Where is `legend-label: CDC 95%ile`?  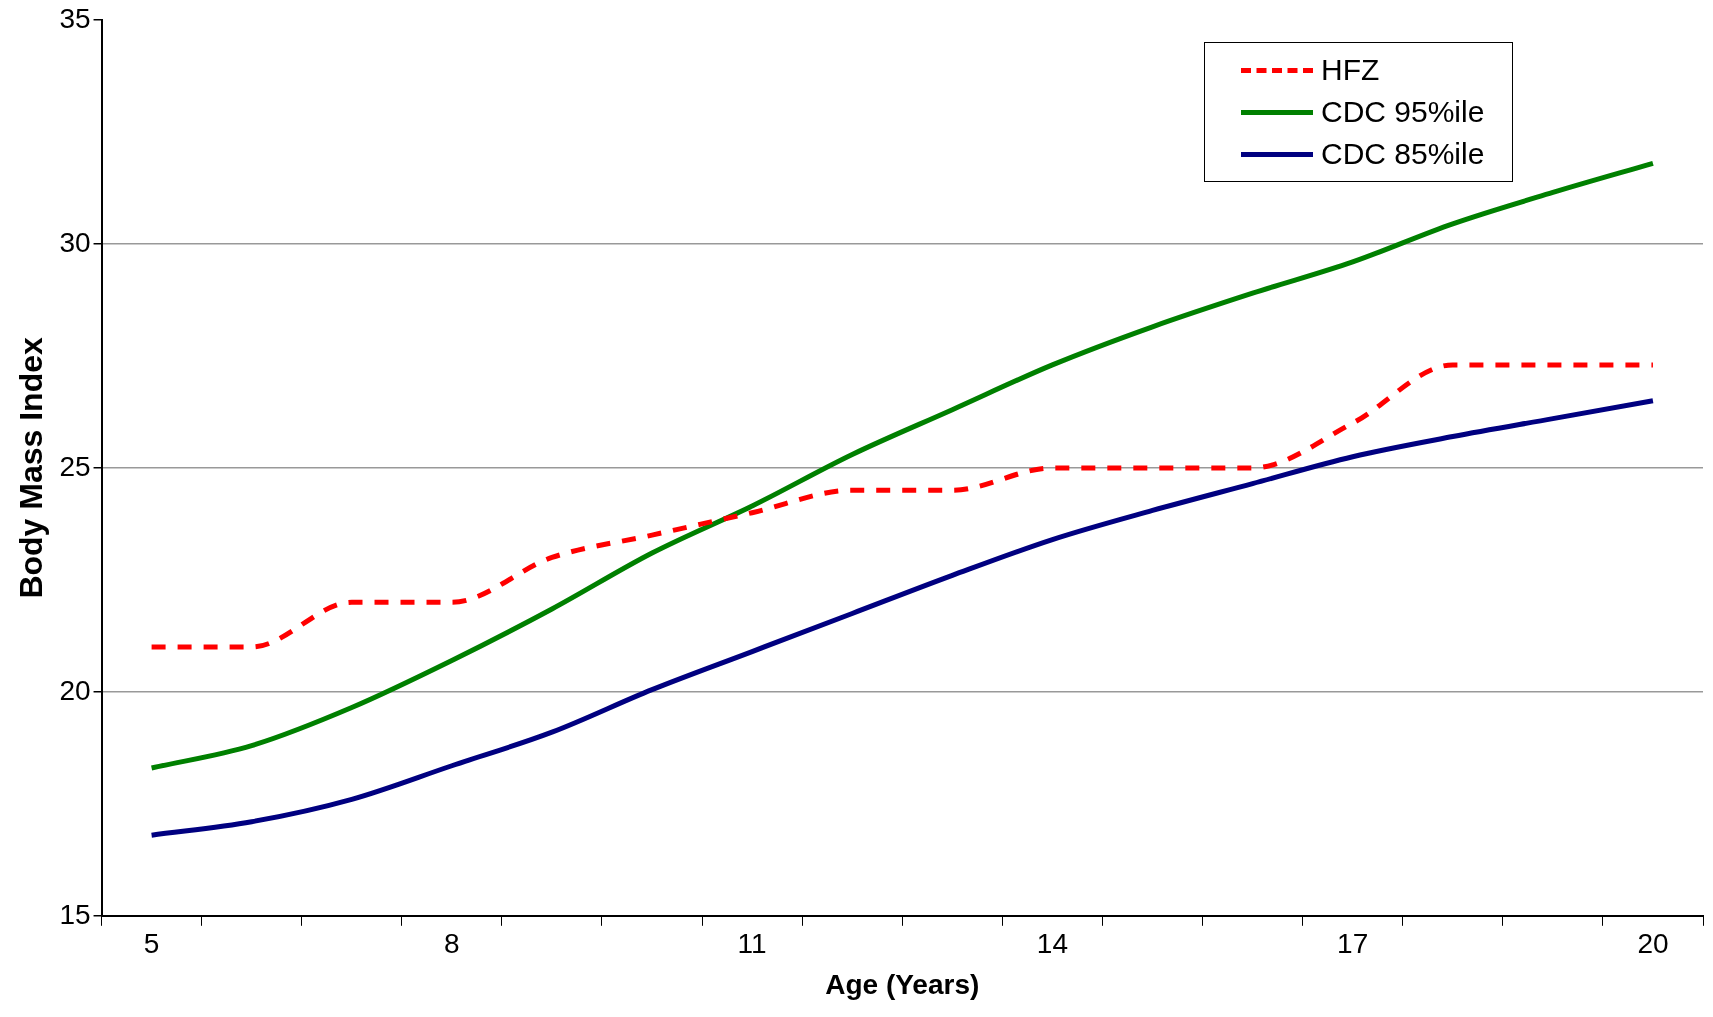
legend-label: CDC 95%ile is located at coordinates (1403, 112).